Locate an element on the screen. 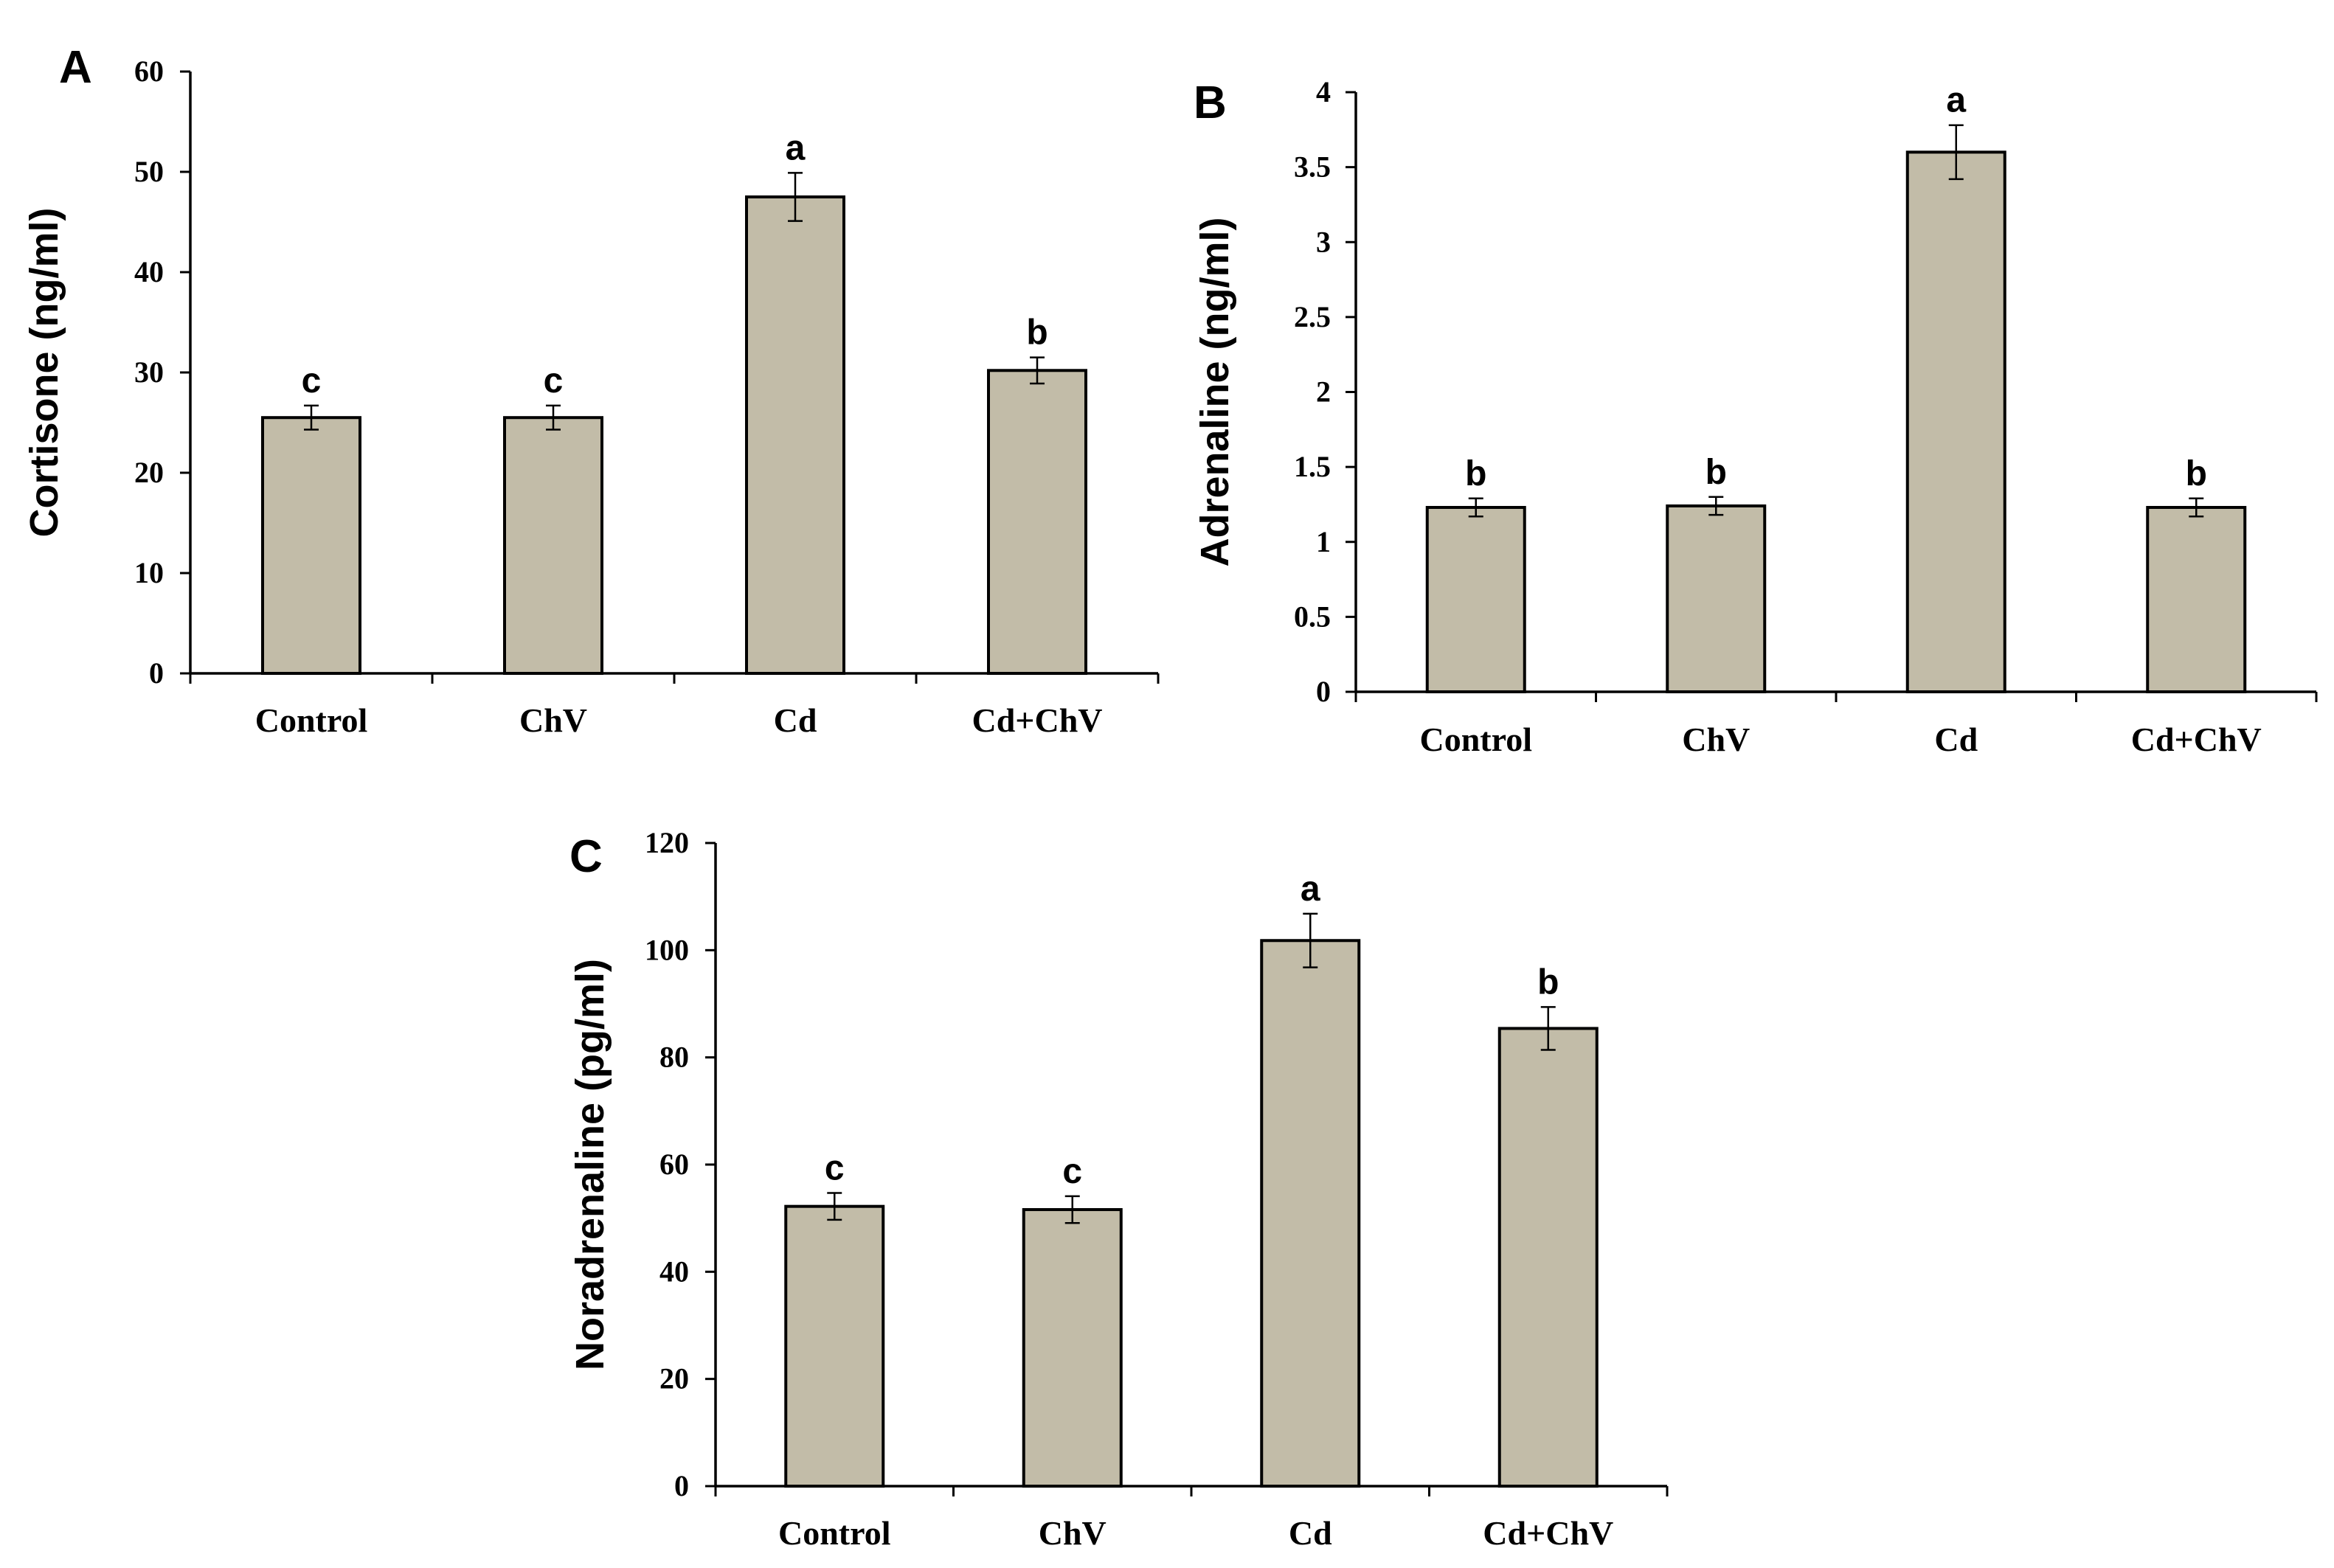 The image size is (2334, 1568). y-tick-label: 2.5 is located at coordinates (1312, 316).